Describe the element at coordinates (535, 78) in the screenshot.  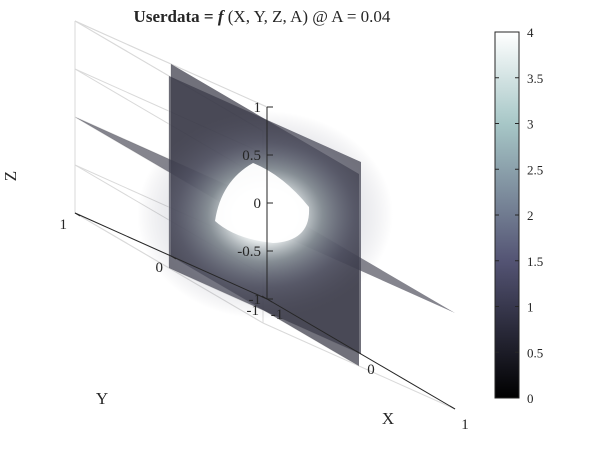
I see `colorbar-tick-label: 3.5` at that location.